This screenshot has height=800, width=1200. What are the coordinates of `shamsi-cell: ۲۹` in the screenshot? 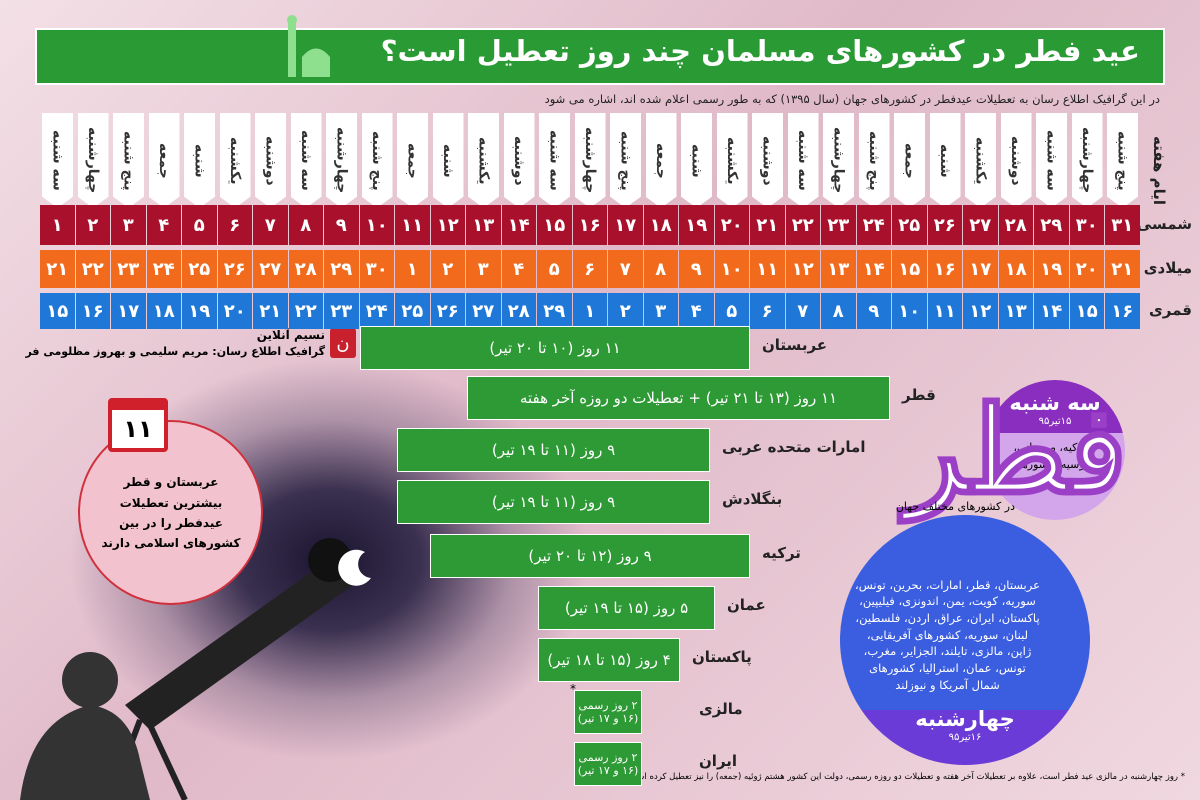 It's located at (1051, 225).